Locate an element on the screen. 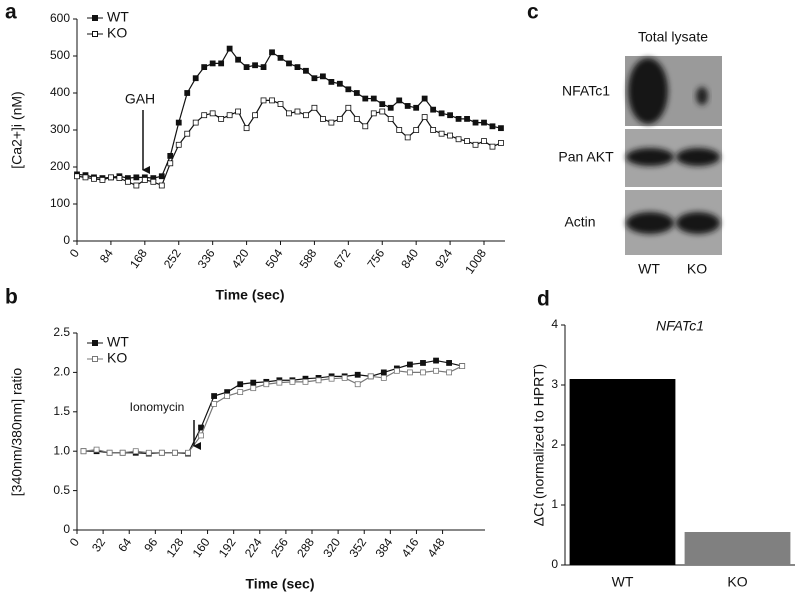 This screenshot has width=800, height=597. x-tick-label: 168 is located at coordinates (138, 258).